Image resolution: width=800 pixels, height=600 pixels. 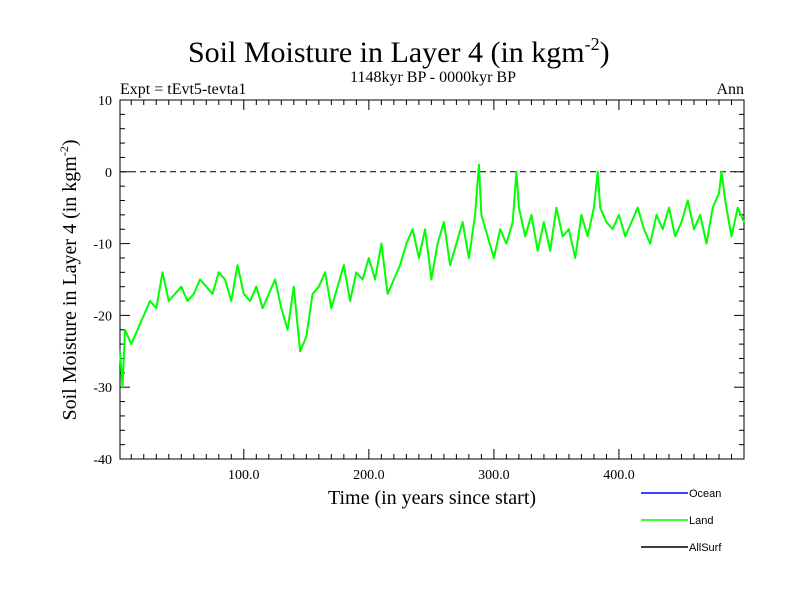 What do you see at coordinates (102, 460) in the screenshot?
I see `y-tick-label: -40` at bounding box center [102, 460].